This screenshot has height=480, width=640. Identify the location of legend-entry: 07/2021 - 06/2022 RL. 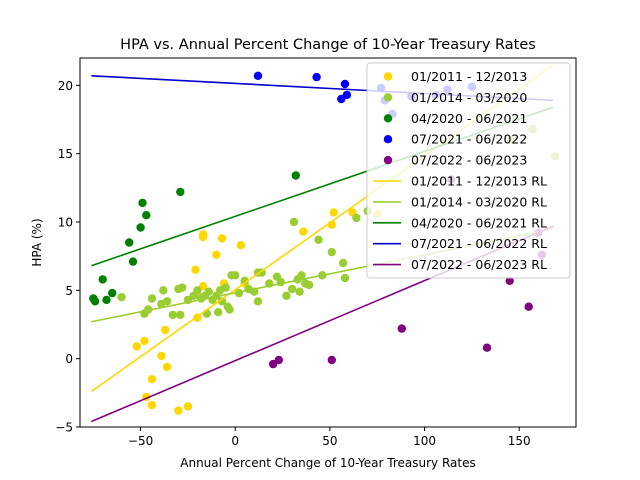
(460, 243).